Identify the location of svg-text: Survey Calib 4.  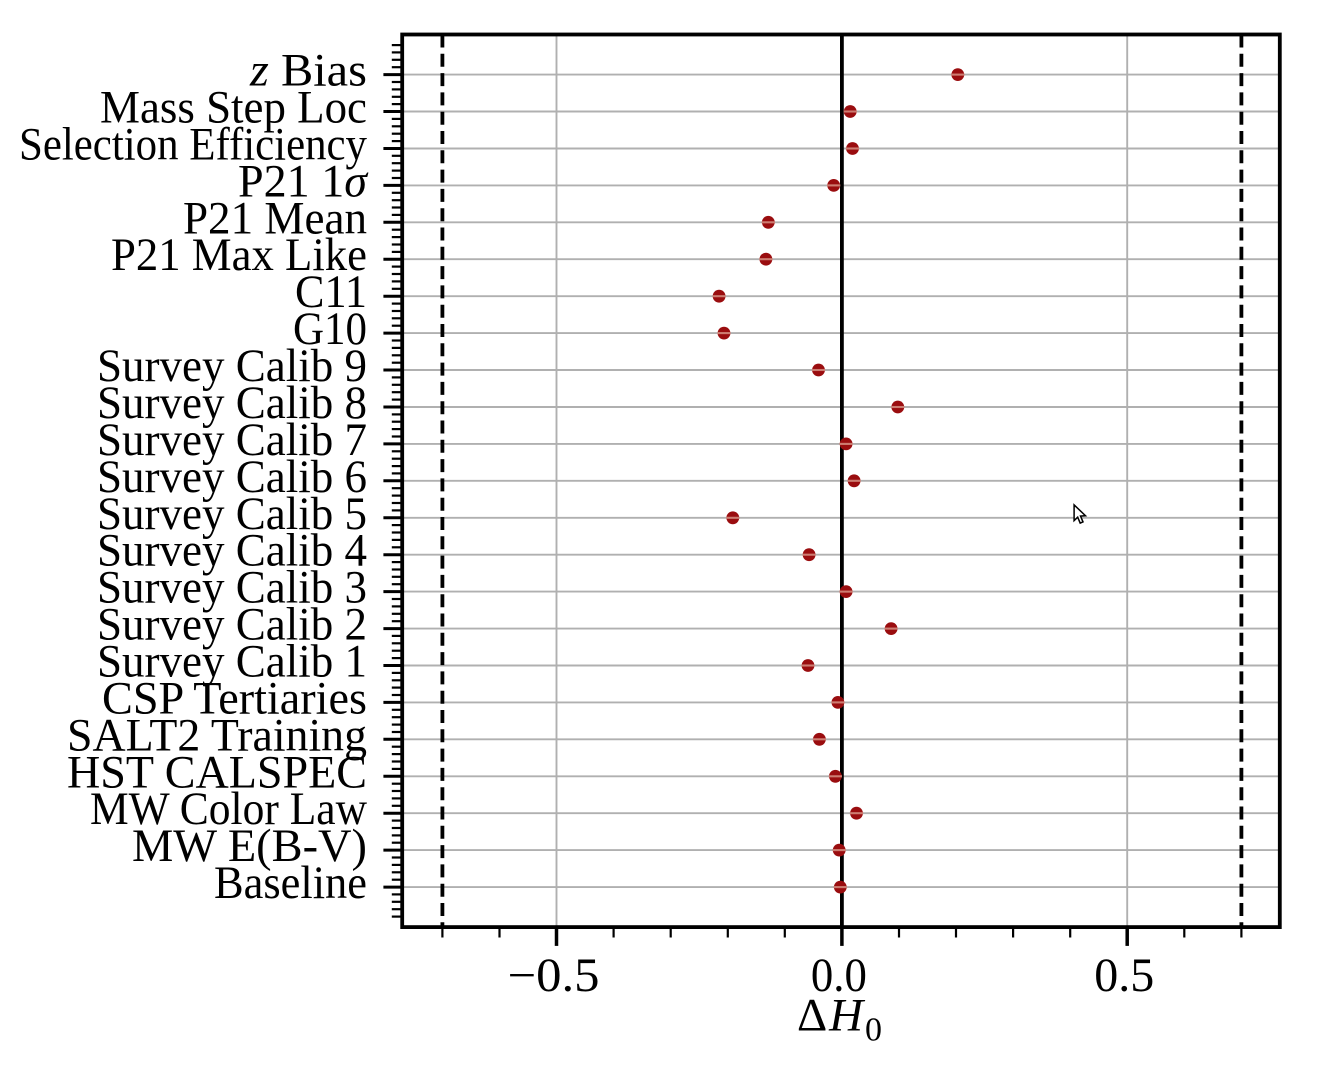
(232, 551).